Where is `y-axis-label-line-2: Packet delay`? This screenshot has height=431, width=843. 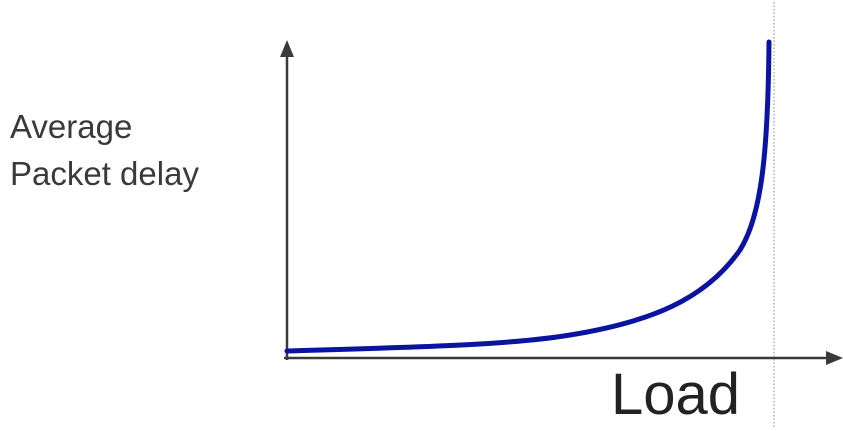 y-axis-label-line-2: Packet delay is located at coordinates (104, 173).